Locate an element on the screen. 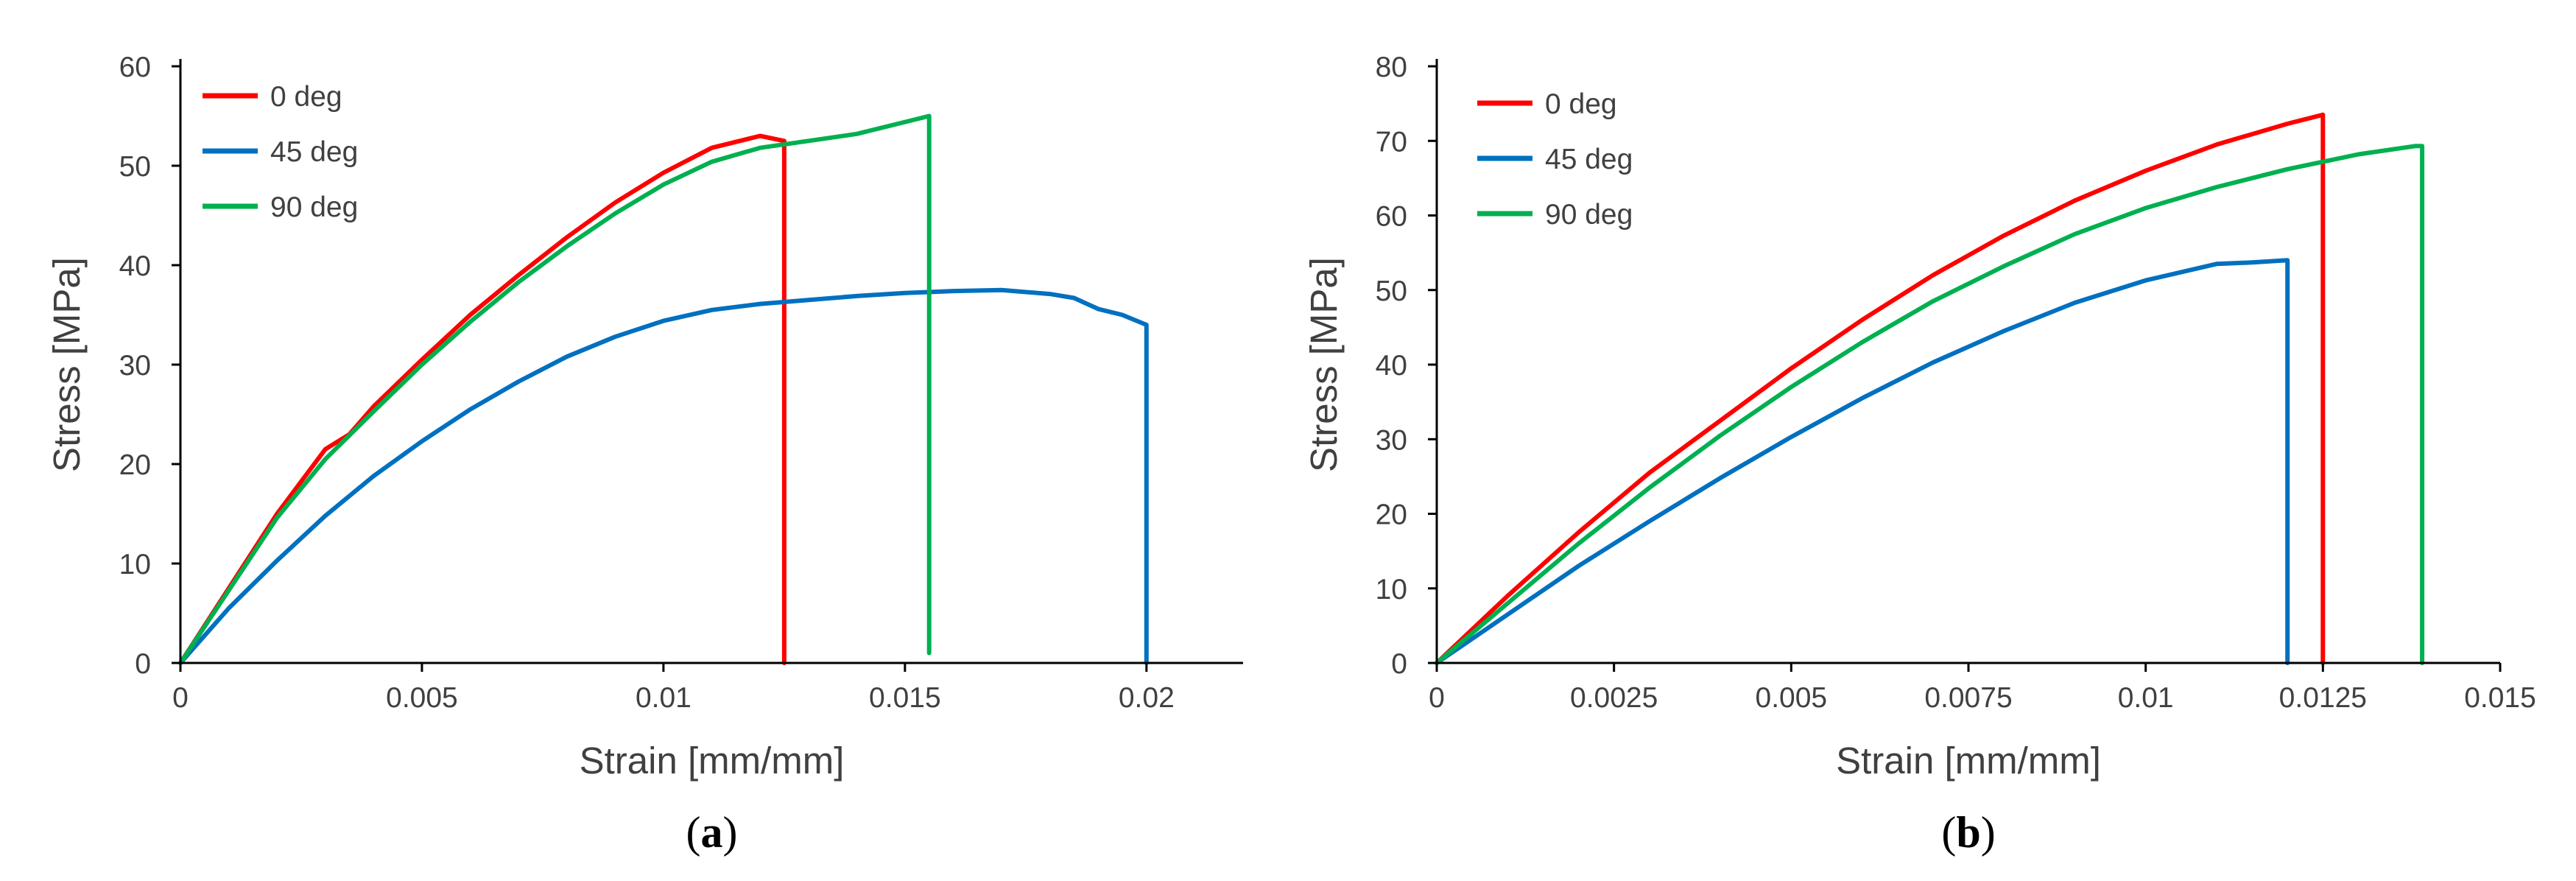 The width and height of the screenshot is (2576, 881). x-tick-label: 0.0125 is located at coordinates (2323, 698).